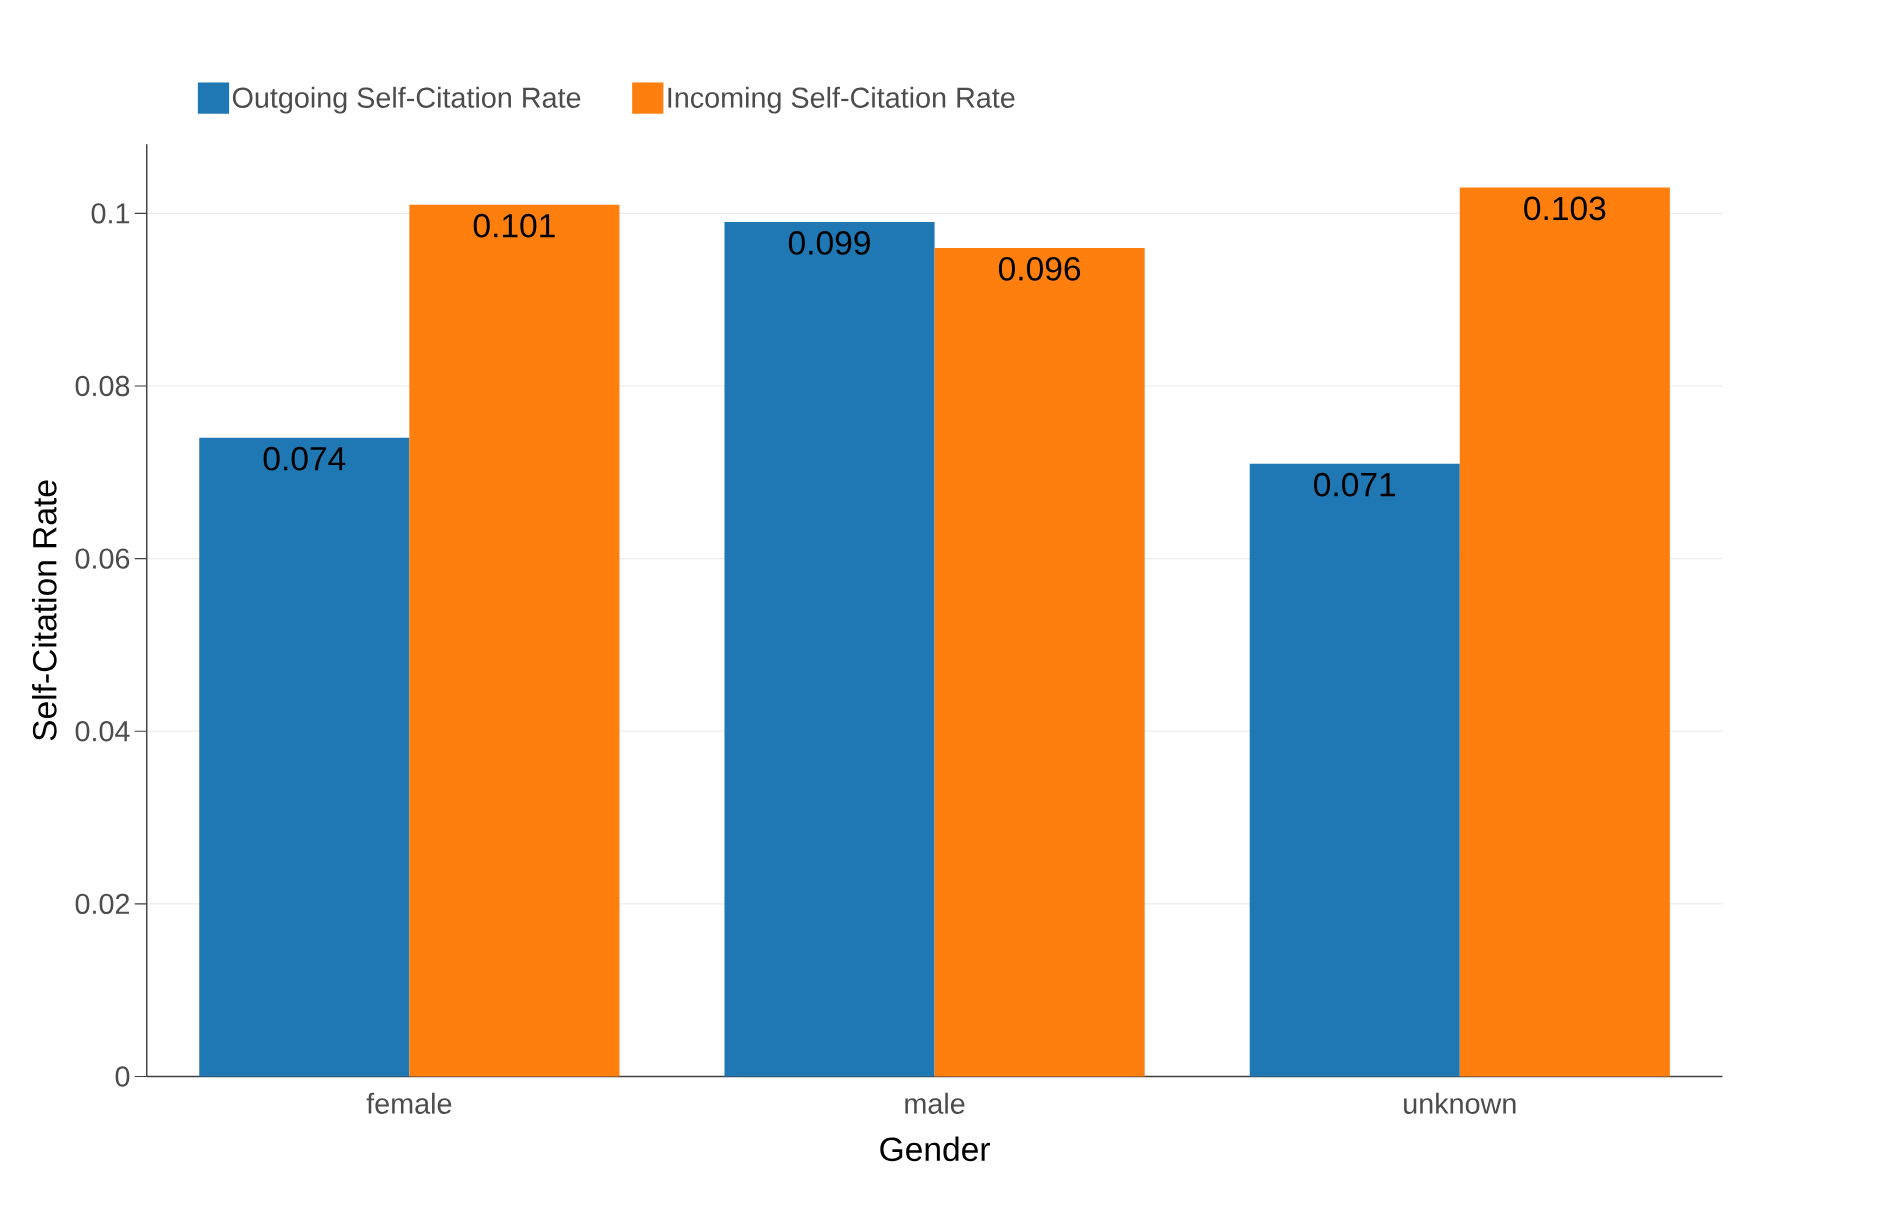  I want to click on x-tick-label: female, so click(409, 1103).